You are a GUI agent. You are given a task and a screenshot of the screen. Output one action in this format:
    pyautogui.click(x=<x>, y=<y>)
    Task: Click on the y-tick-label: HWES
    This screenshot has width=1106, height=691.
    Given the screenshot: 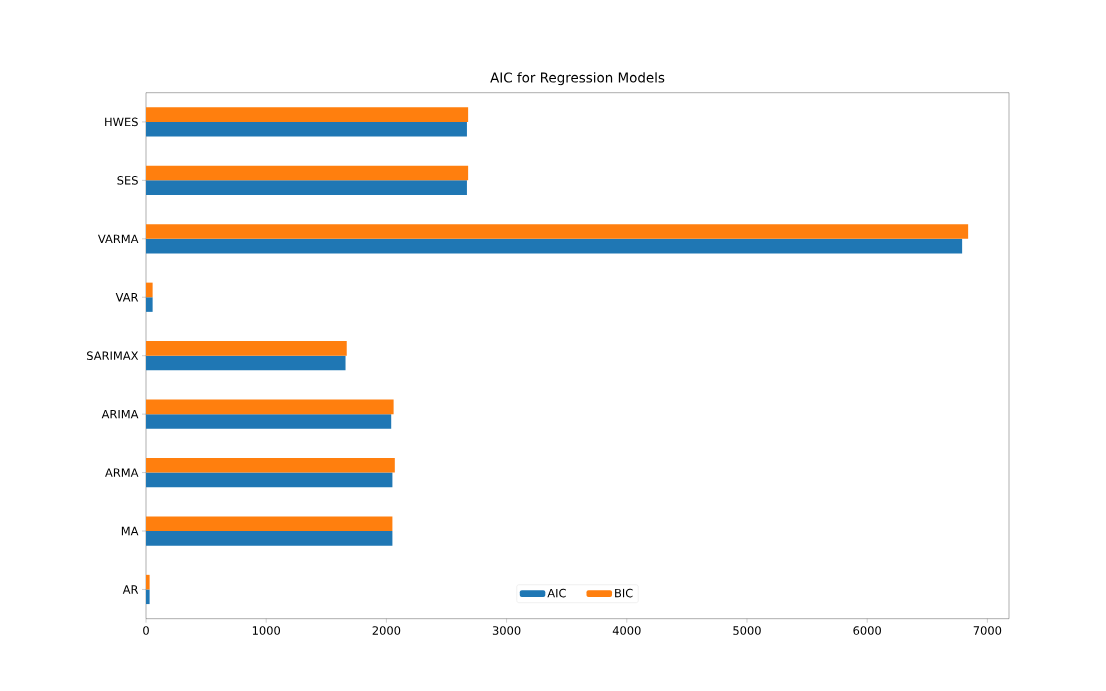 What is the action you would take?
    pyautogui.click(x=121, y=122)
    